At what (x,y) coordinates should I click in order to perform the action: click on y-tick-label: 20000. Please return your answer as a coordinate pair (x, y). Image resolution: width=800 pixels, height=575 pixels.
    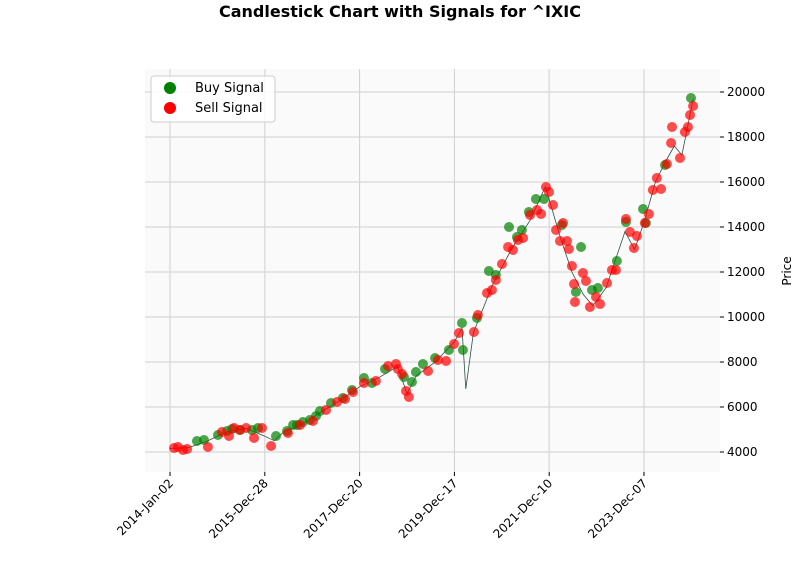
    Looking at the image, I should click on (746, 92).